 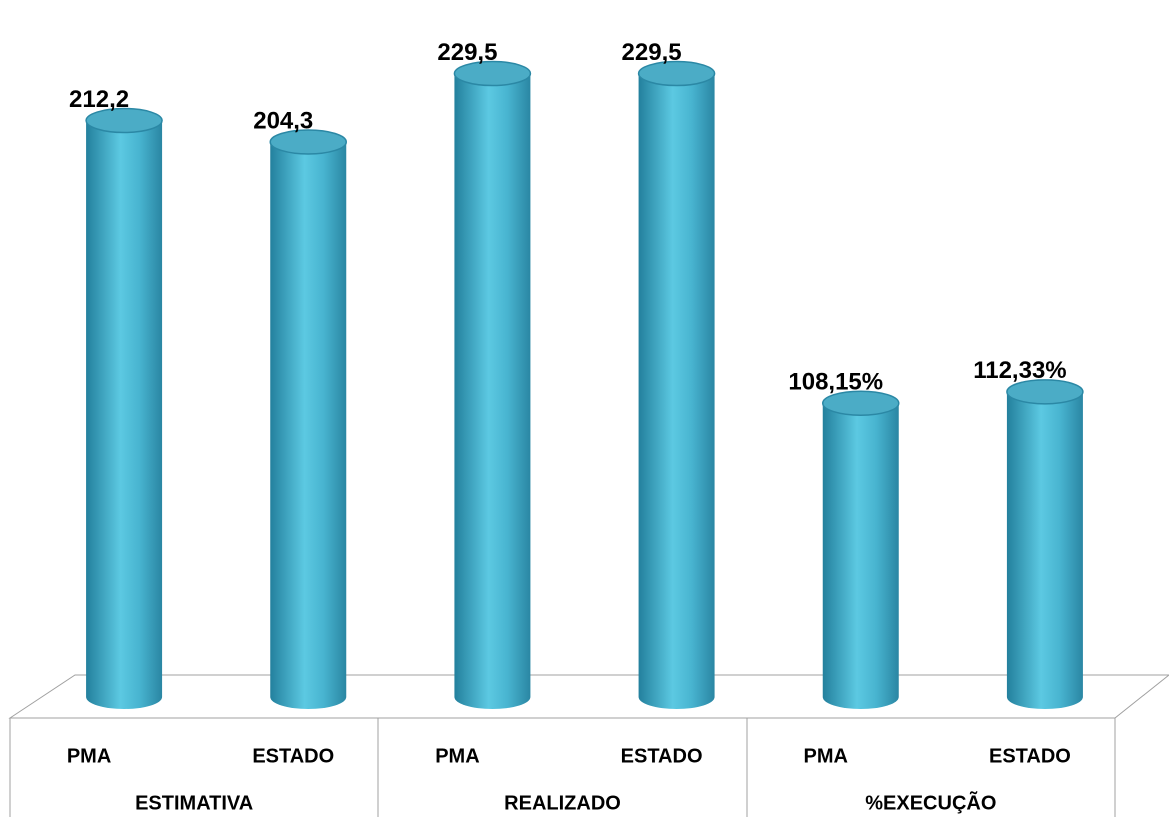 I want to click on value-label: 204,3, so click(x=283, y=120).